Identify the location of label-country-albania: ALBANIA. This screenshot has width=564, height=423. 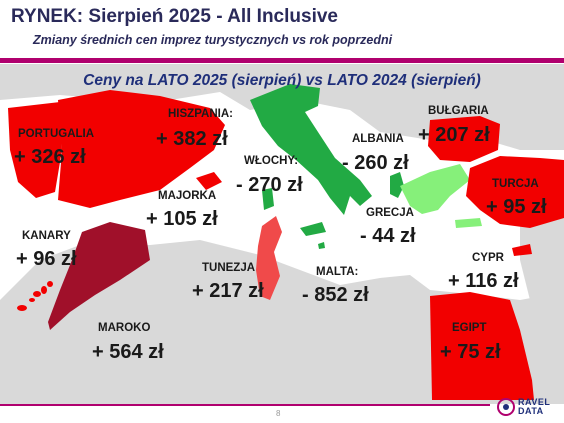
(378, 139).